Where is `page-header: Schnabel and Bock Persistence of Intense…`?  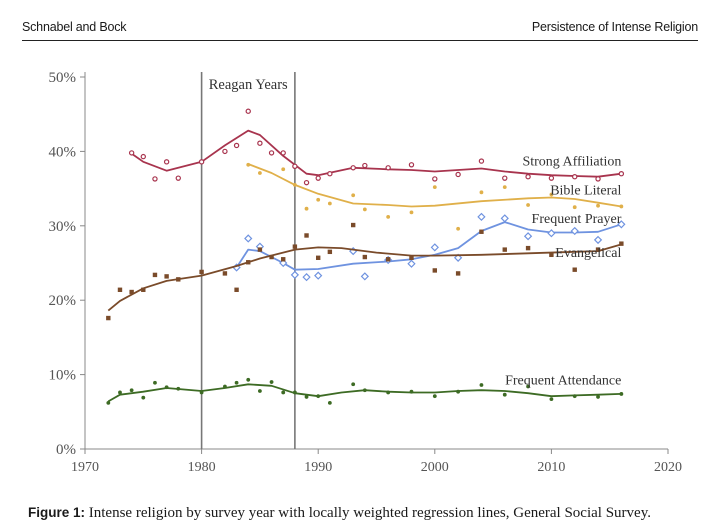 page-header: Schnabel and Bock Persistence of Intense… is located at coordinates (360, 30).